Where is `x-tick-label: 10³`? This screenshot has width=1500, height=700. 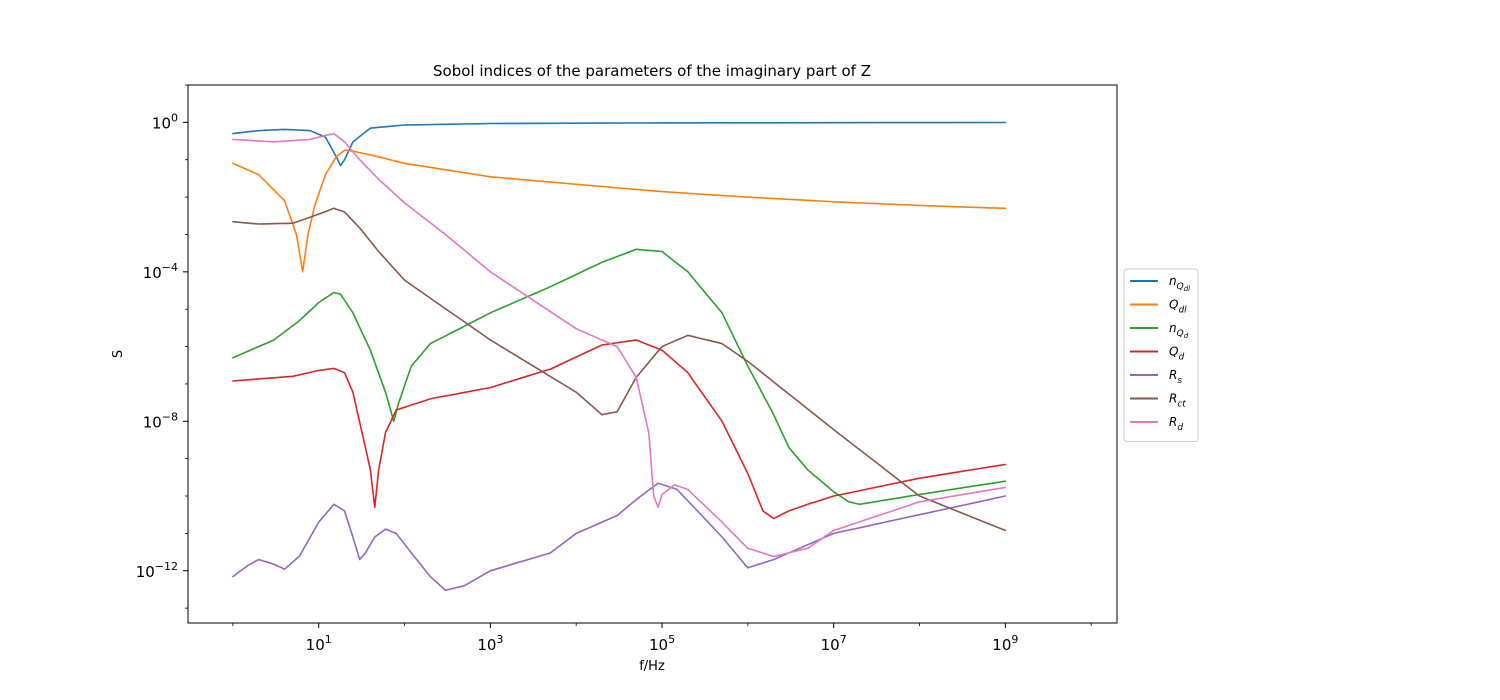 x-tick-label: 10³ is located at coordinates (490, 643).